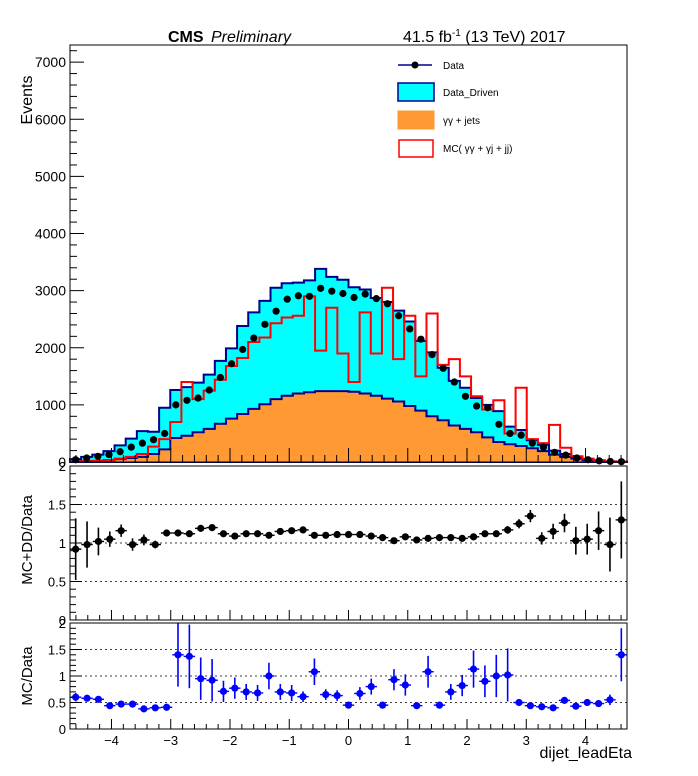  Describe the element at coordinates (62, 676) in the screenshot. I see `y-tick-label: 1` at that location.